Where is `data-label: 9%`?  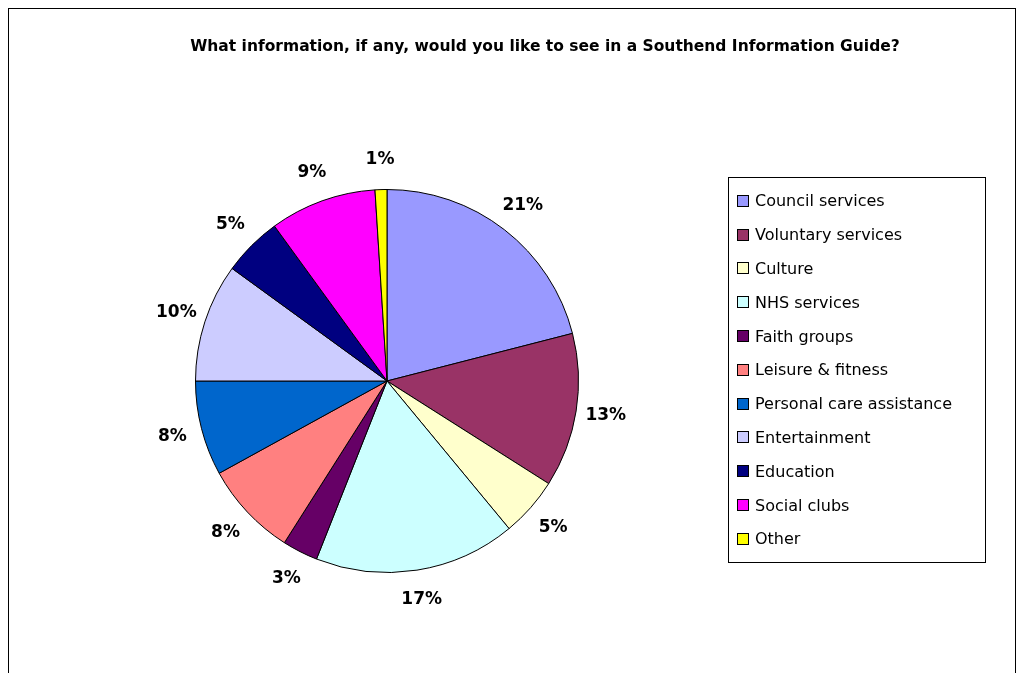
data-label: 9% is located at coordinates (312, 171).